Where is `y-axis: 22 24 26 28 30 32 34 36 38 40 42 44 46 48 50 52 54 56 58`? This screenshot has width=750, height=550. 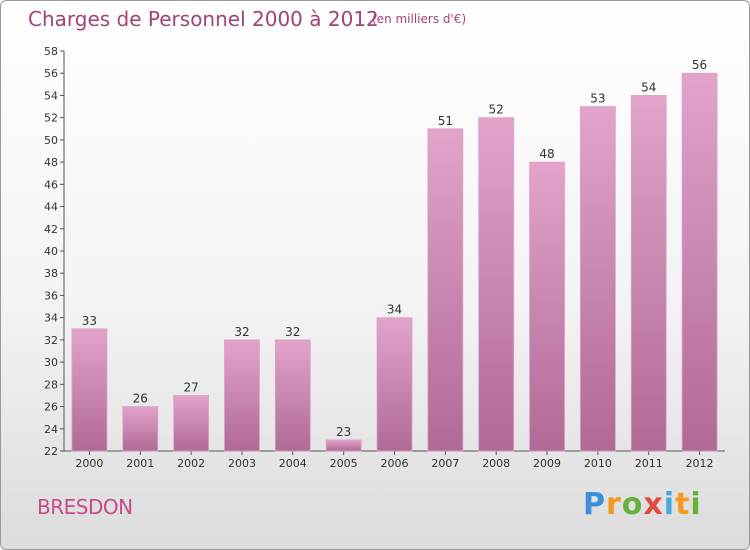
y-axis: 22 24 26 28 30 32 34 36 38 40 42 44 46 48 50 52 54 56 58 is located at coordinates (54, 251).